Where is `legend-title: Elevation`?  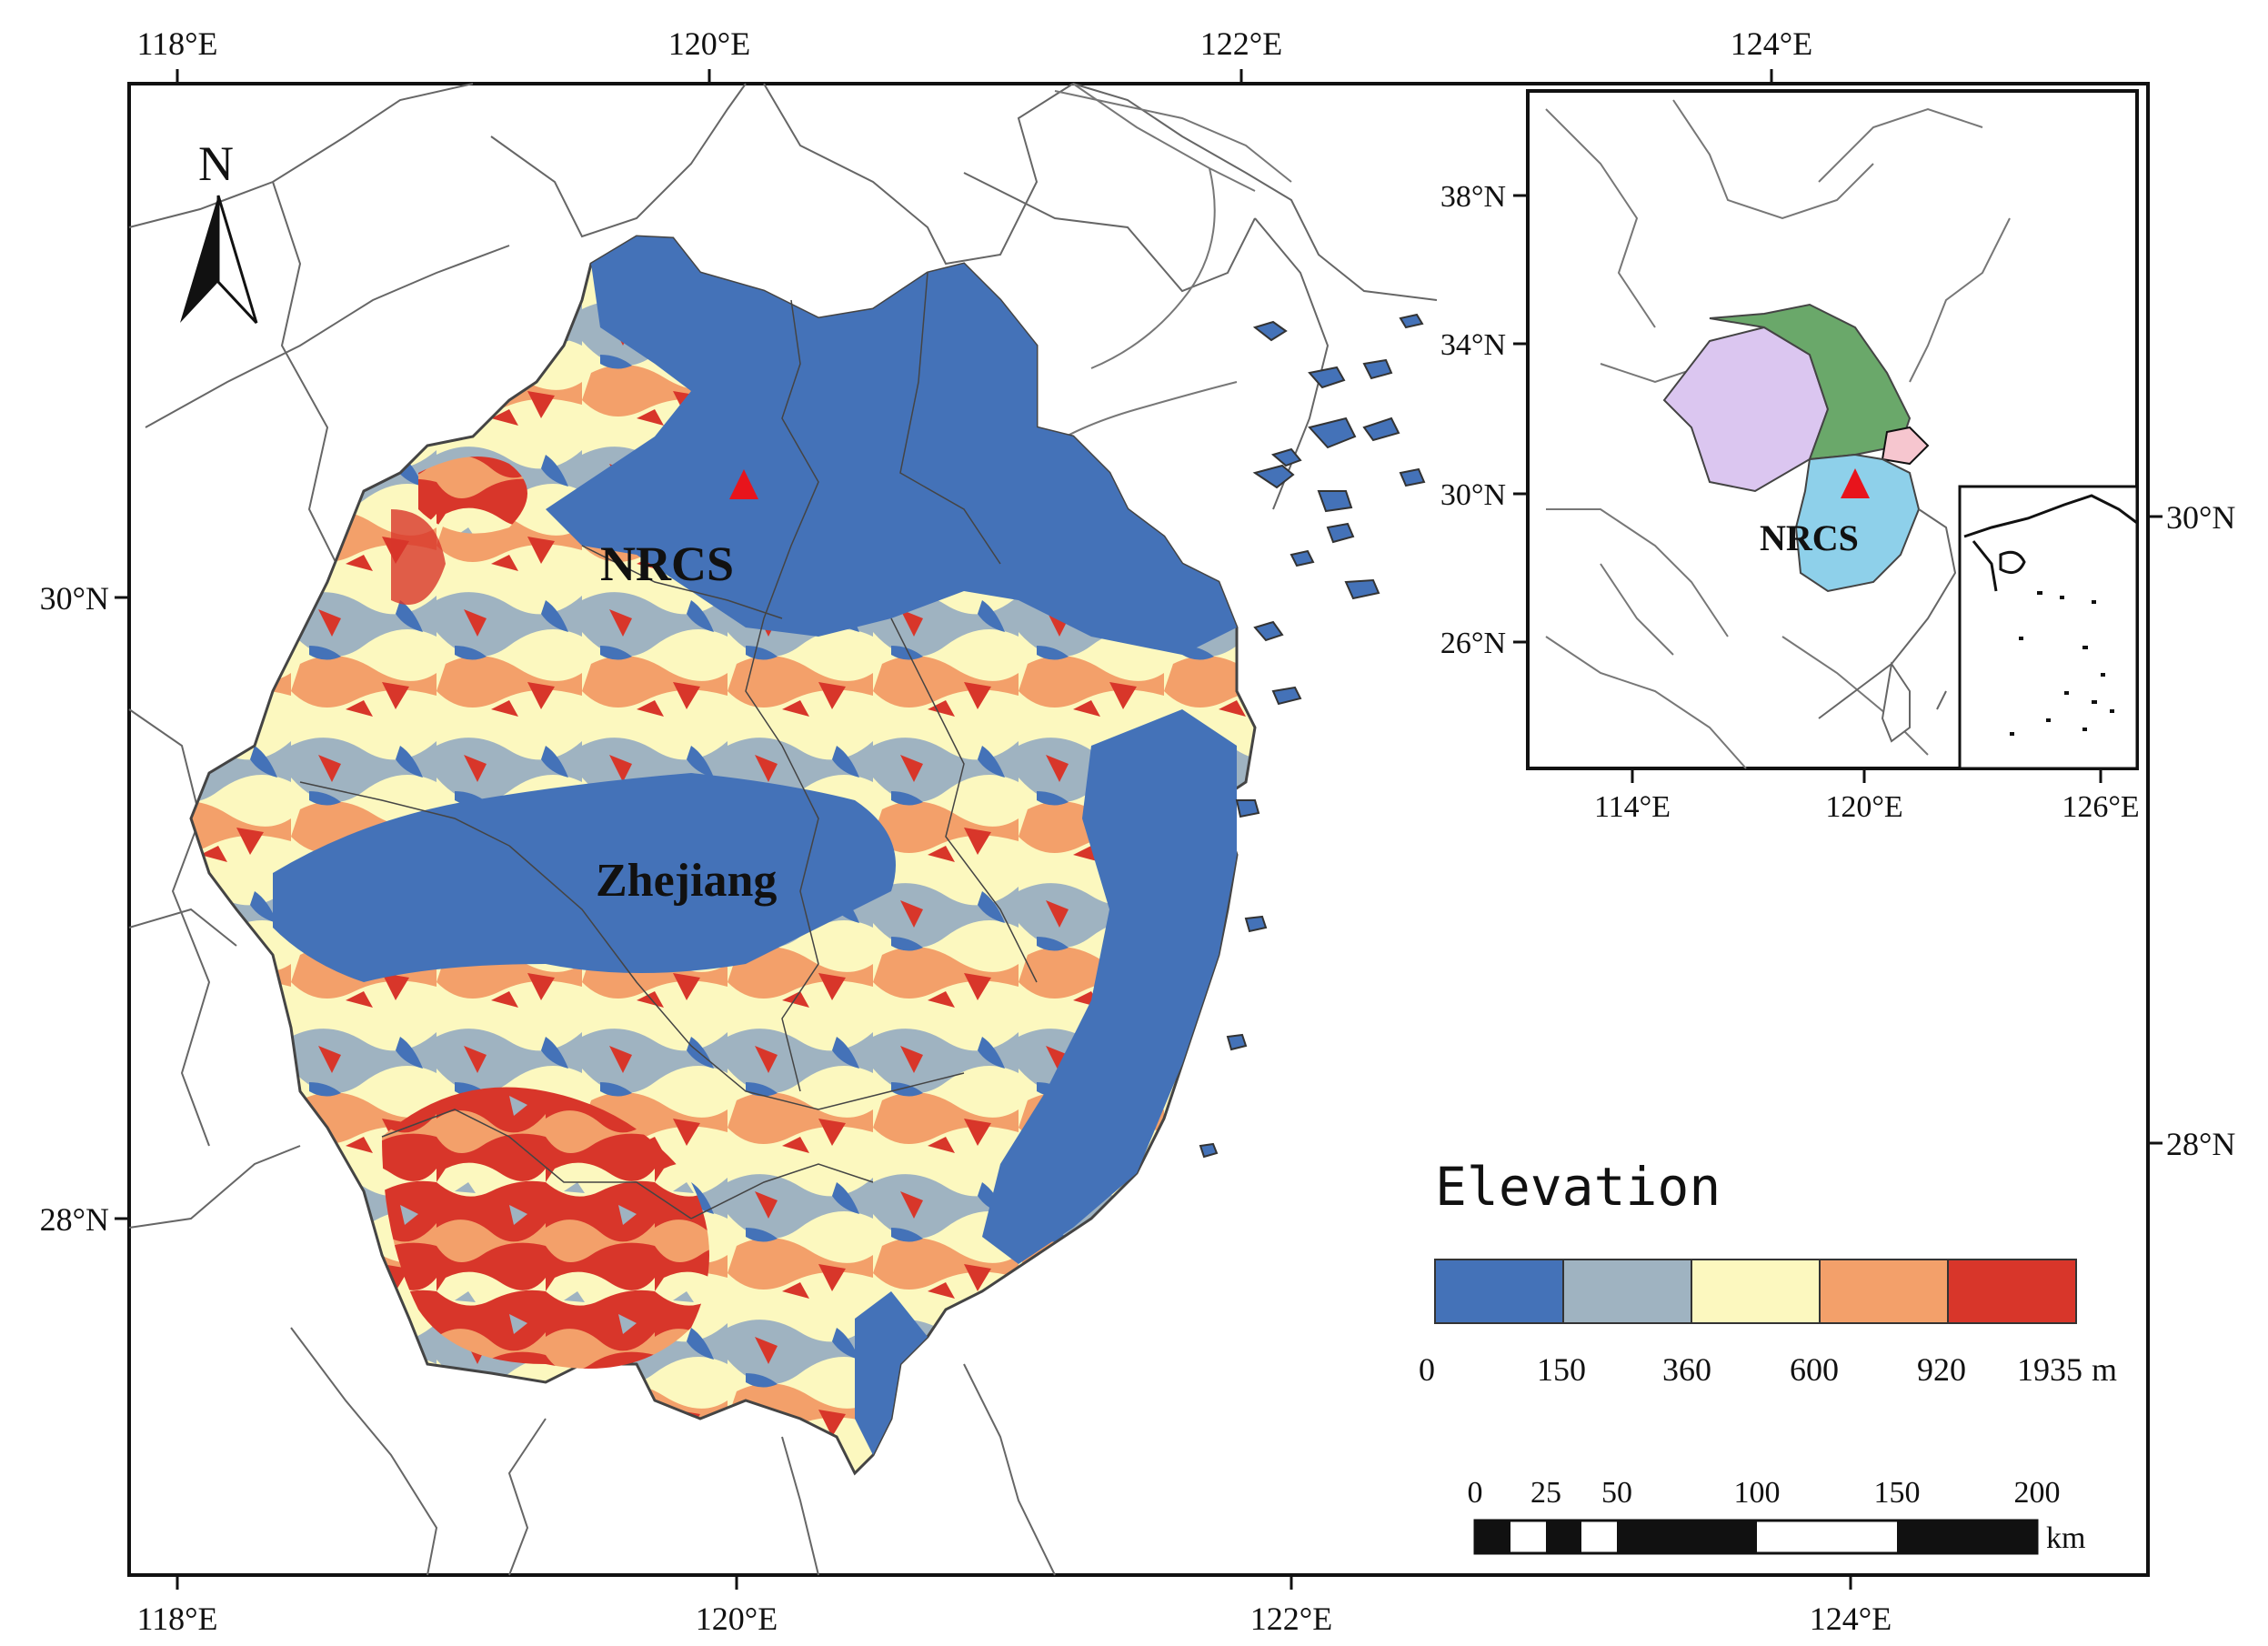
legend-title: Elevation is located at coordinates (1578, 1187).